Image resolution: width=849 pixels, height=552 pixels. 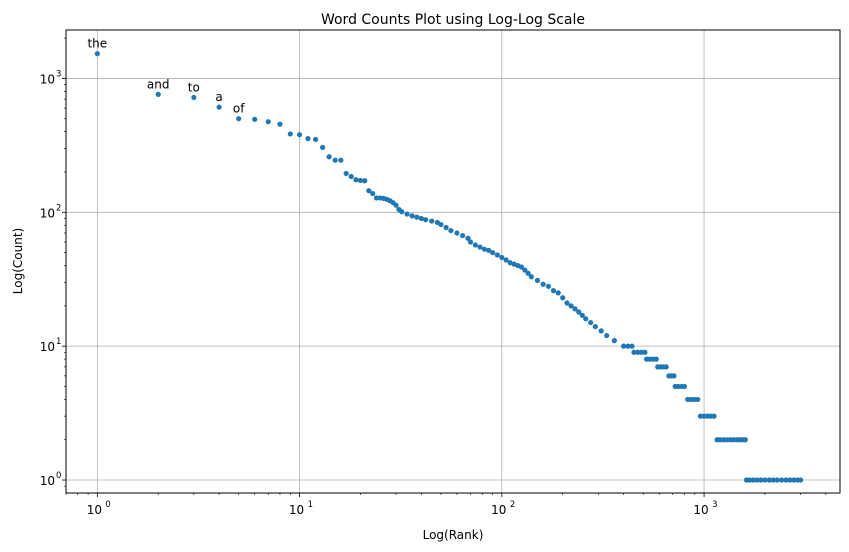 What do you see at coordinates (18, 261) in the screenshot?
I see `y-axis-label: Log(Count)` at bounding box center [18, 261].